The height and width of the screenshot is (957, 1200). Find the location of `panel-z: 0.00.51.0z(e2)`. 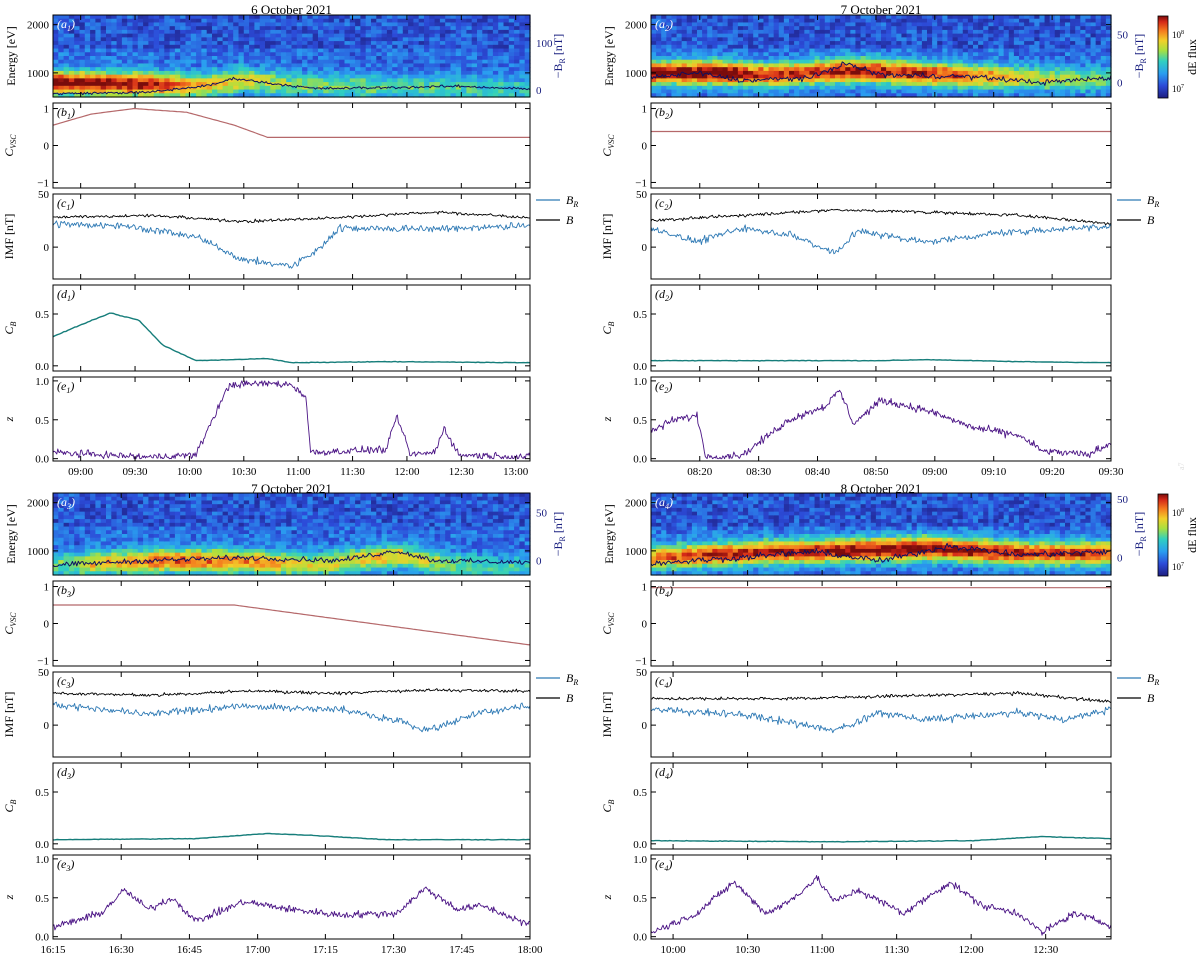

panel-z: 0.00.51.0z(e2) is located at coordinates (856, 421).